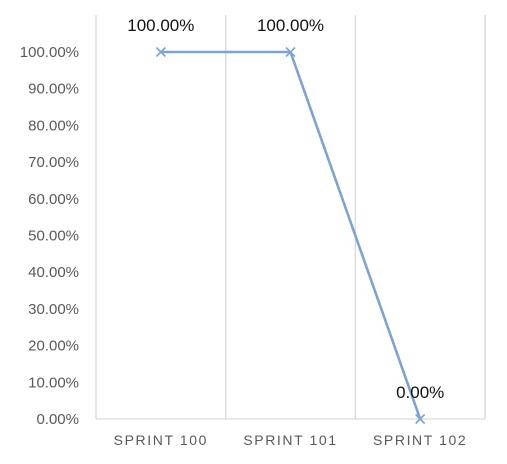  Describe the element at coordinates (49, 52) in the screenshot. I see `y-tick-label: 100.00%` at that location.